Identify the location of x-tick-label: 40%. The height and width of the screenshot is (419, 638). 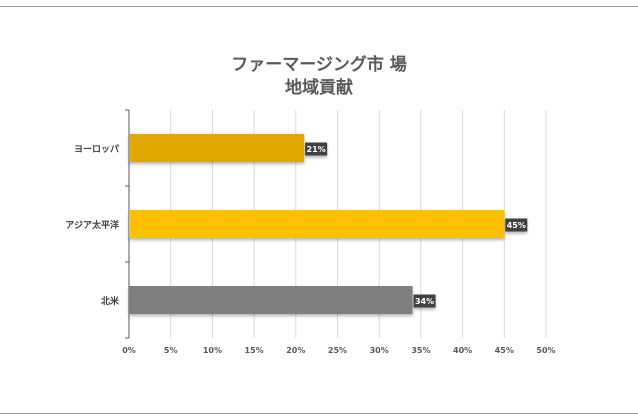
(462, 350).